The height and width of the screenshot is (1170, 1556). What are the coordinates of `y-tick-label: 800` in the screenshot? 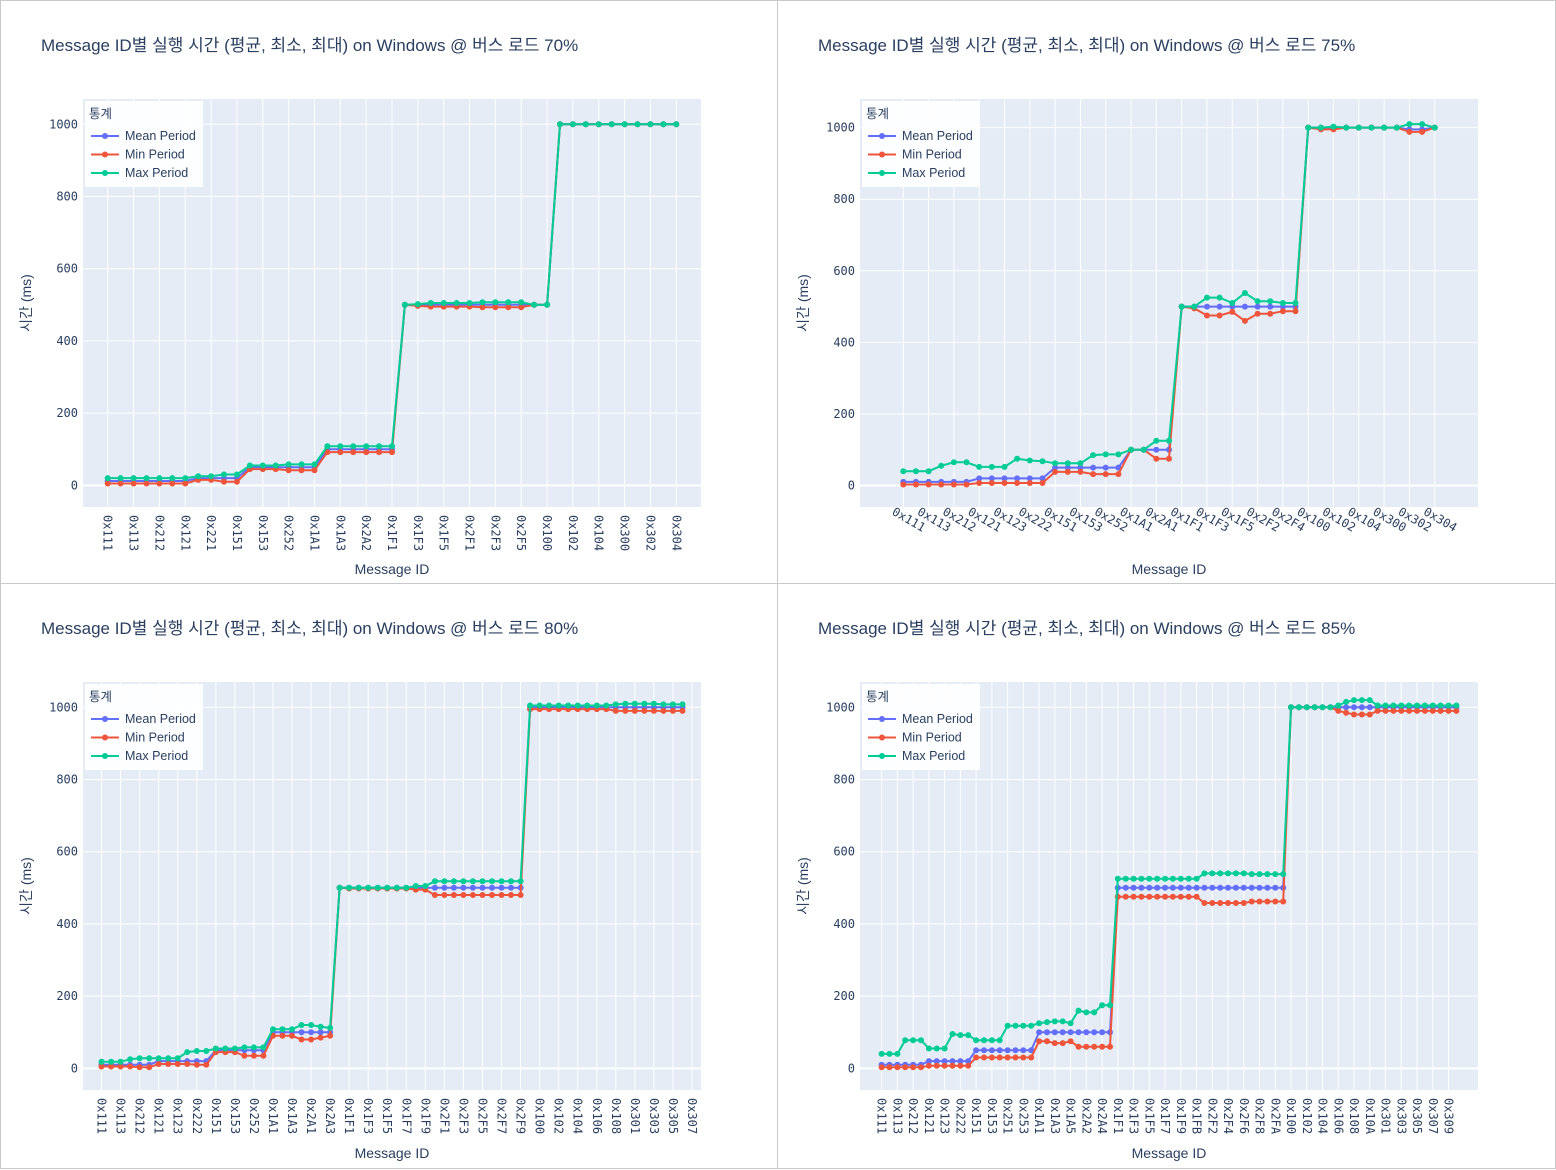 It's located at (844, 779).